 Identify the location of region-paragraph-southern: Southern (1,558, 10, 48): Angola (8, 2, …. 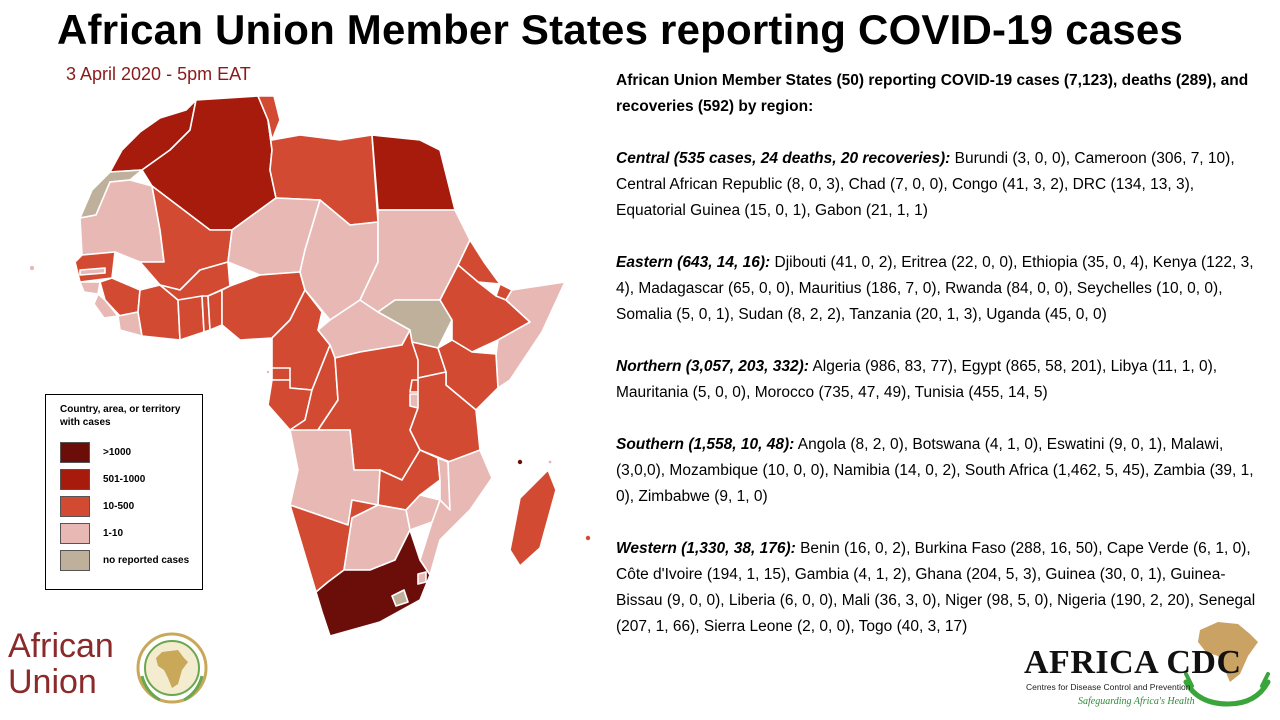
(938, 471).